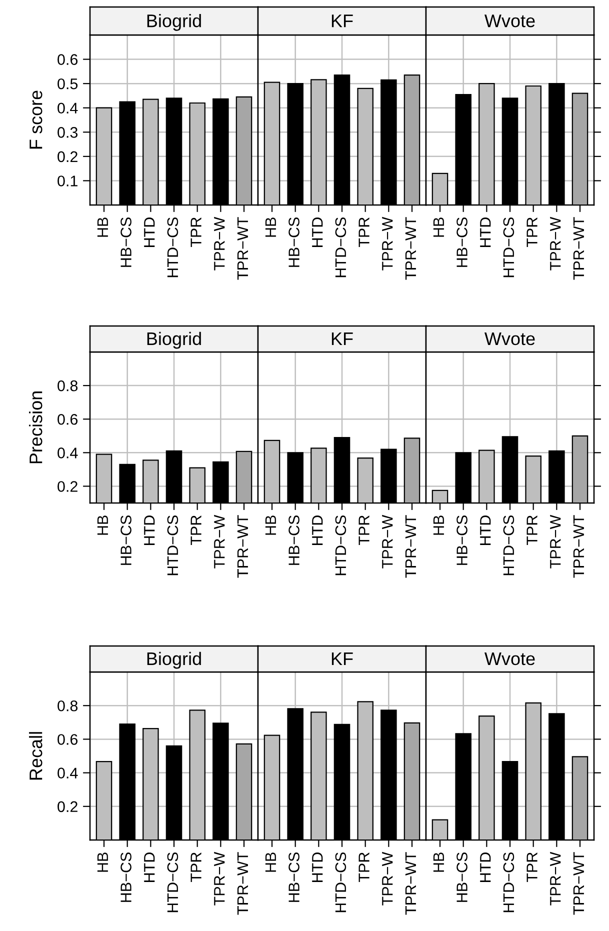 The height and width of the screenshot is (931, 609). I want to click on y-tick-label: 0.5, so click(68, 84).